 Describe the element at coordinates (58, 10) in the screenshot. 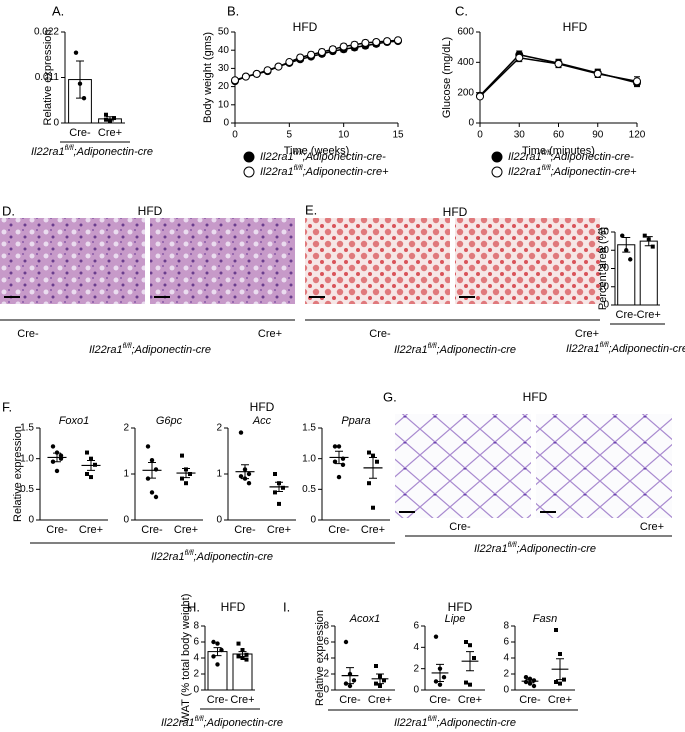

I see `panel-label: A.` at that location.